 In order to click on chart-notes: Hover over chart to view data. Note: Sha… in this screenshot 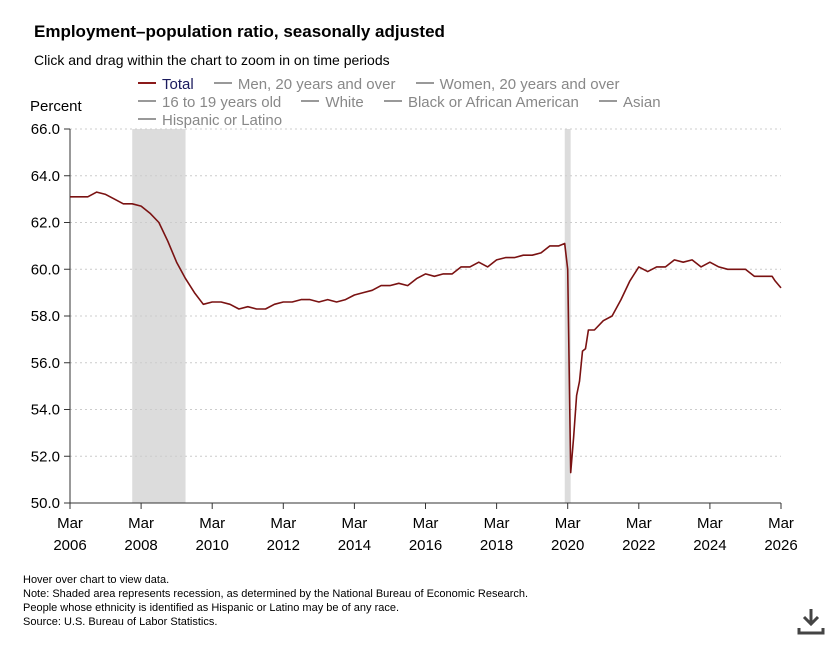, I will do `click(275, 601)`.